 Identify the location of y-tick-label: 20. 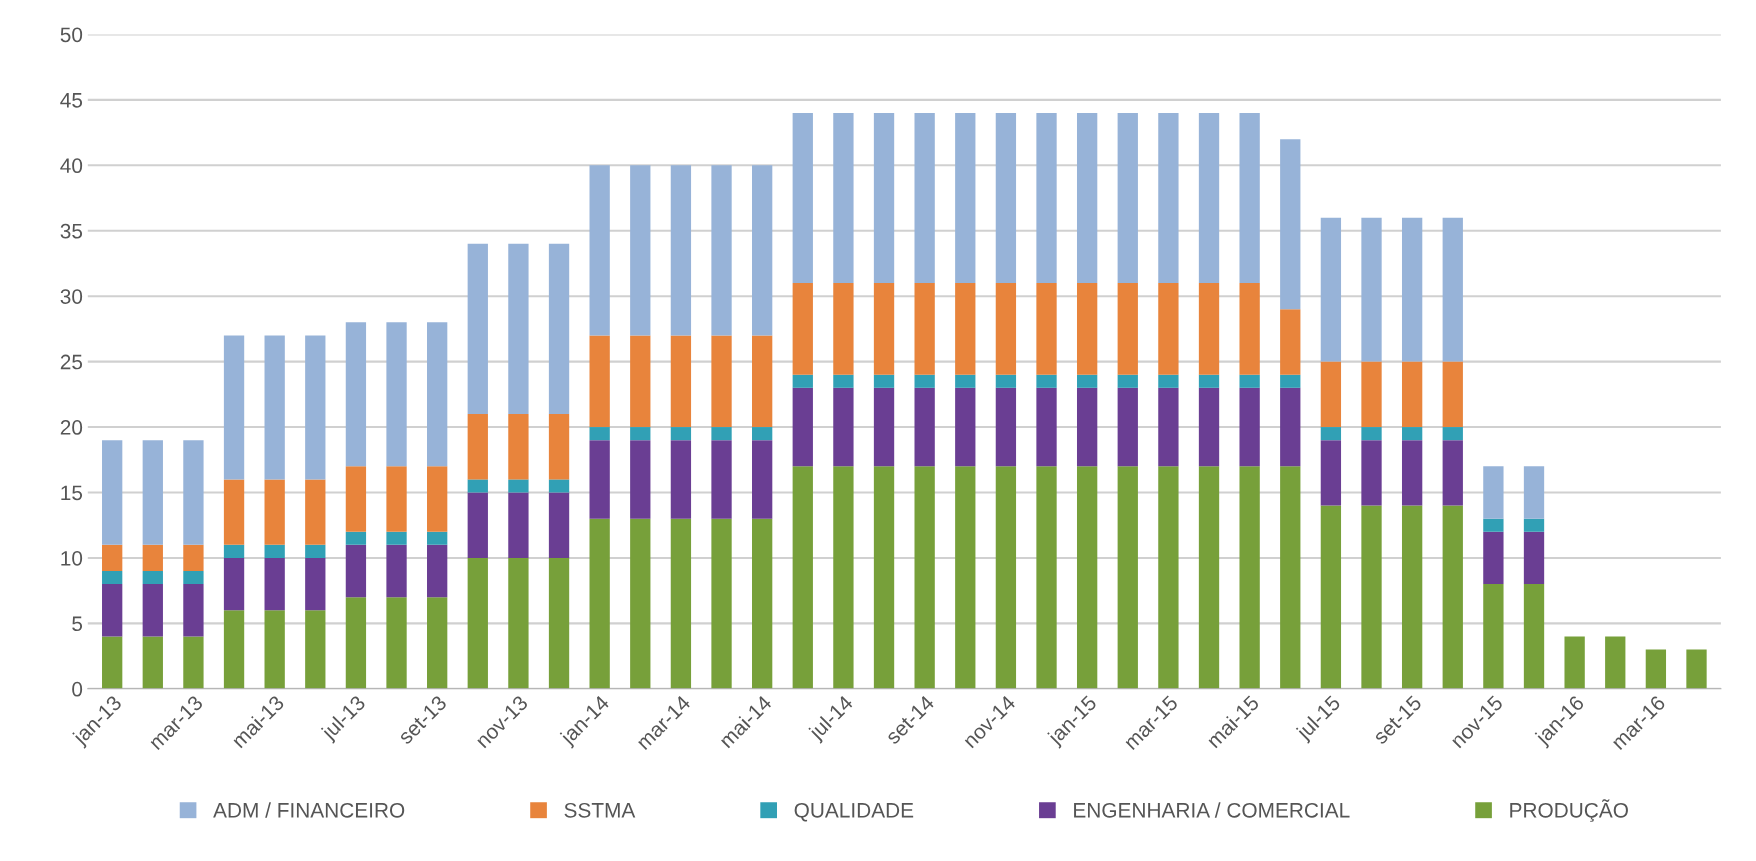
(71, 427).